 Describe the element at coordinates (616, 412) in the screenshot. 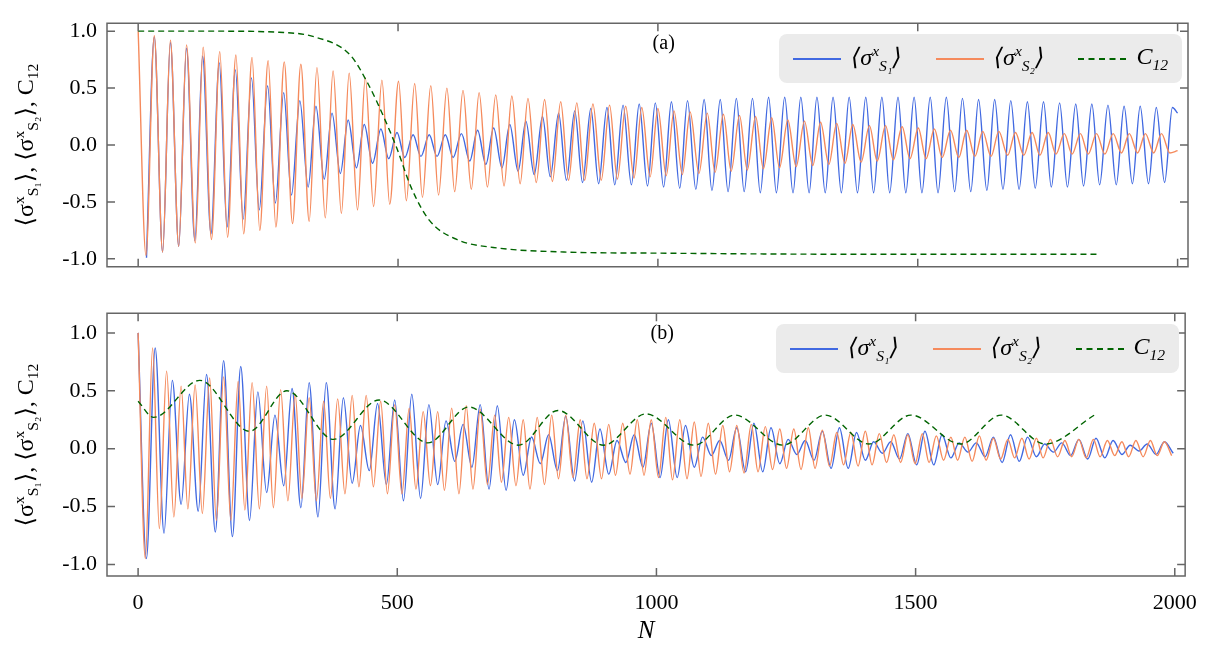

I see `line-series` at that location.